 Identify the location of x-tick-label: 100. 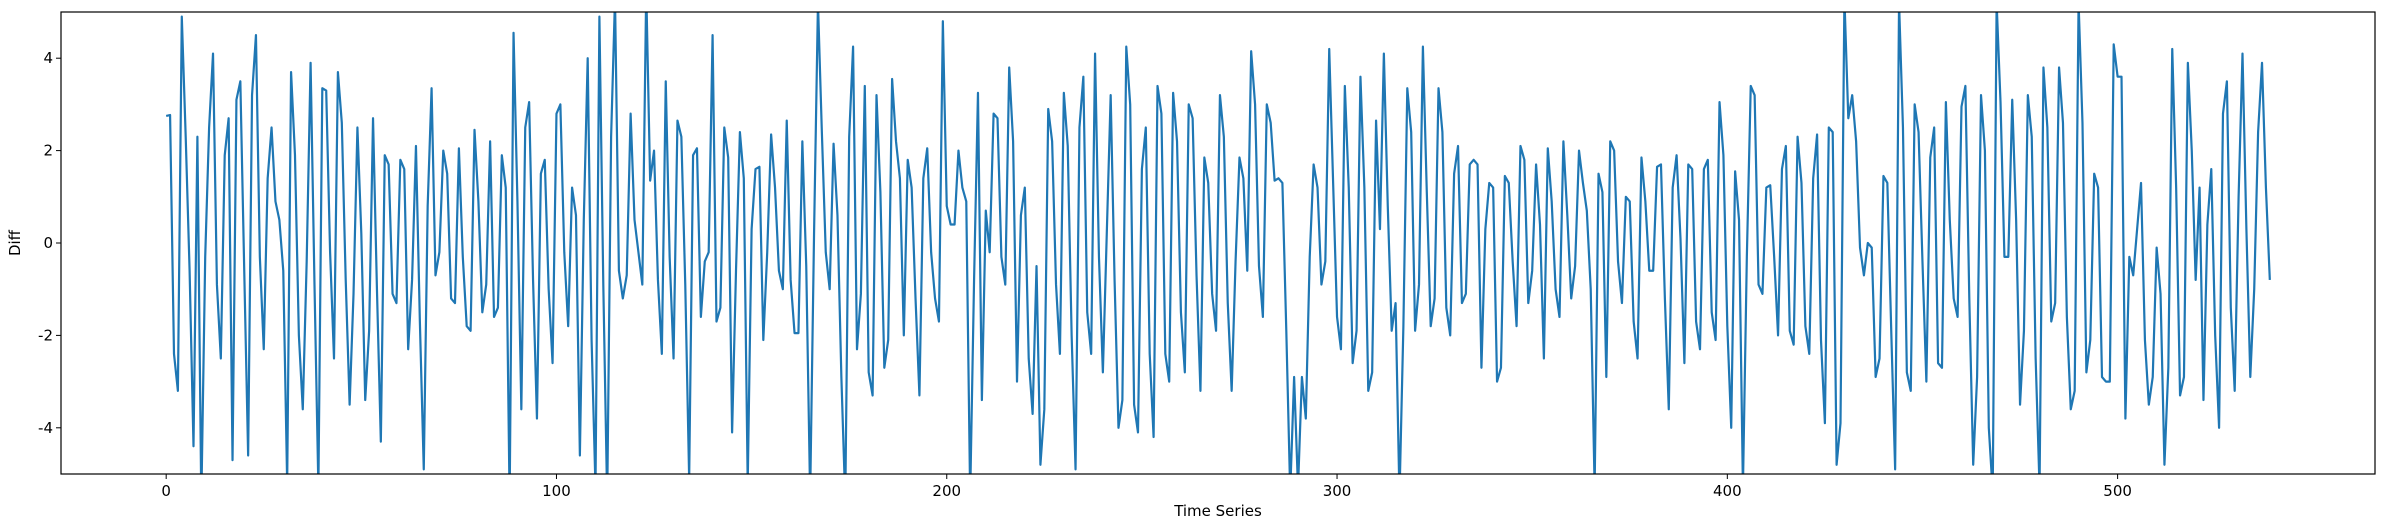
(556, 491).